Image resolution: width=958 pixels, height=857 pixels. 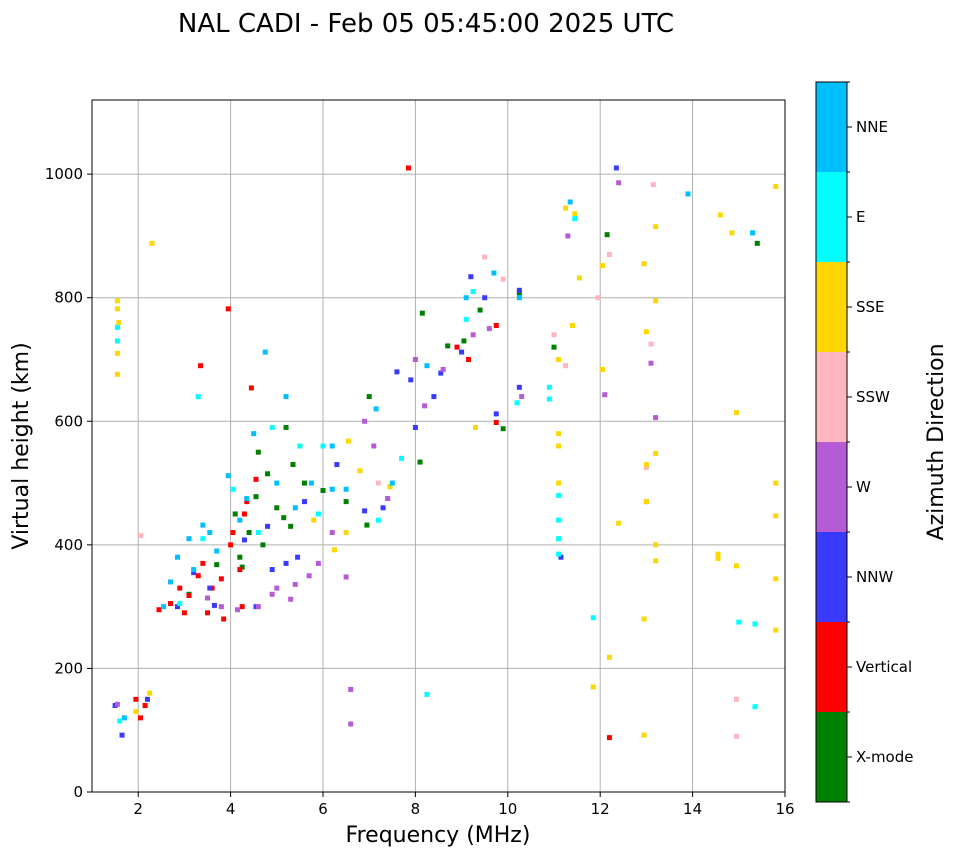 What do you see at coordinates (873, 397) in the screenshot?
I see `colorbar-label: SSW` at bounding box center [873, 397].